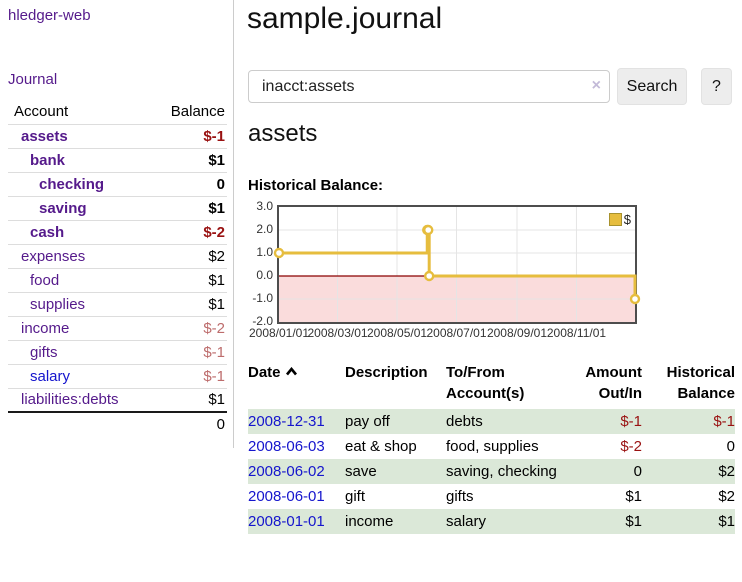 The image size is (742, 582). I want to click on accounts-total-spacer, so click(63, 423).